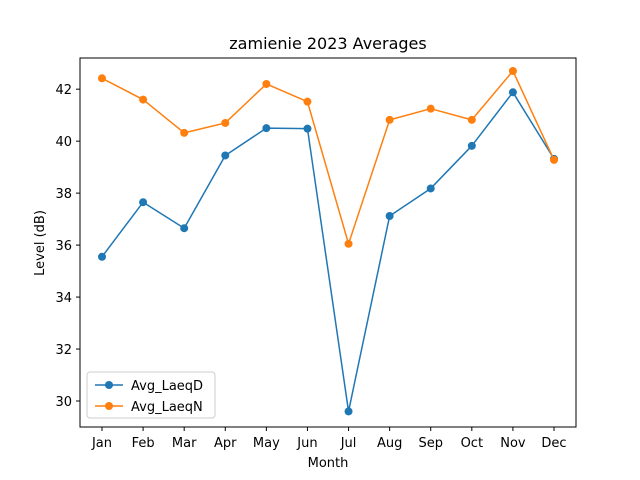 Image resolution: width=640 pixels, height=480 pixels. What do you see at coordinates (472, 443) in the screenshot?
I see `x-tick-label-Oct: Oct` at bounding box center [472, 443].